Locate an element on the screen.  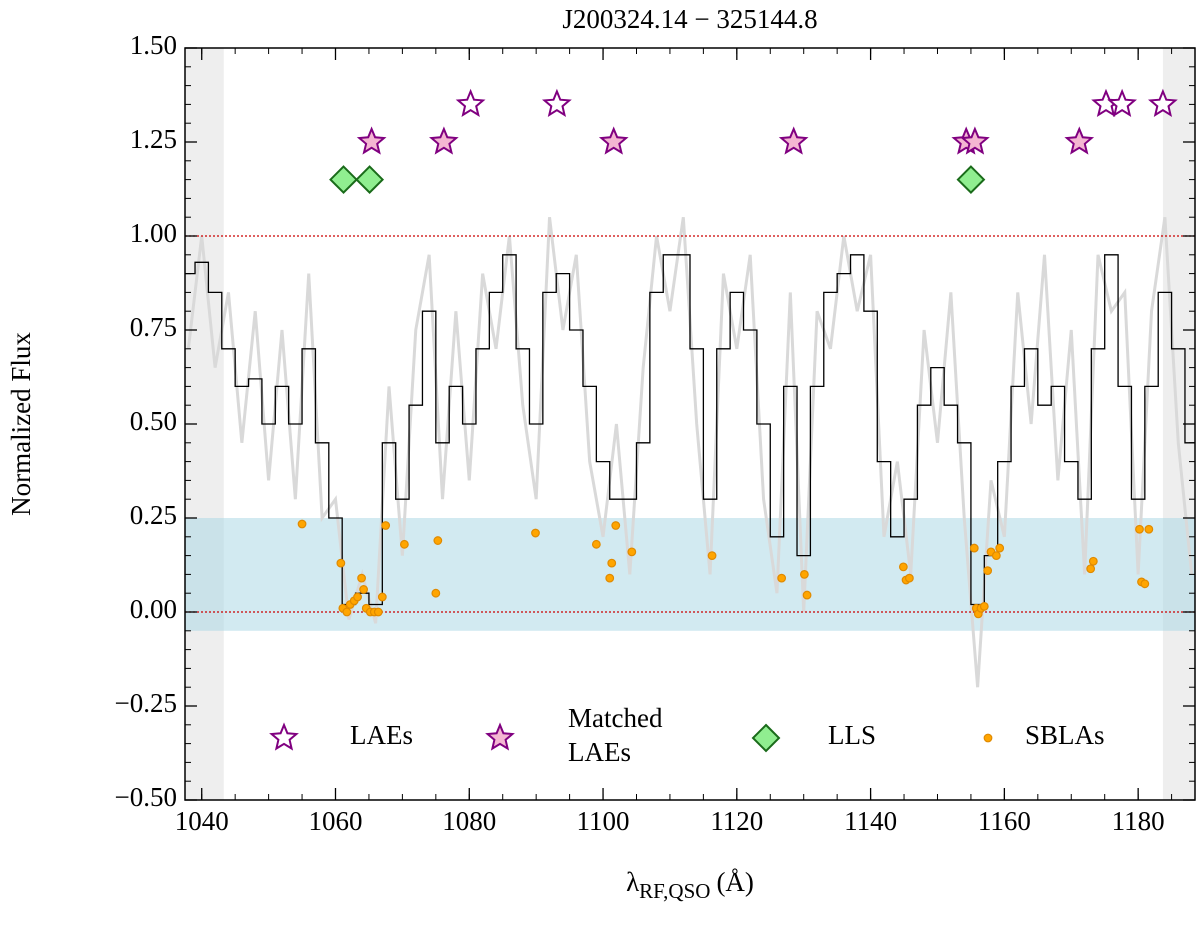
x-label-subscript: RF,QSO is located at coordinates (674, 891).